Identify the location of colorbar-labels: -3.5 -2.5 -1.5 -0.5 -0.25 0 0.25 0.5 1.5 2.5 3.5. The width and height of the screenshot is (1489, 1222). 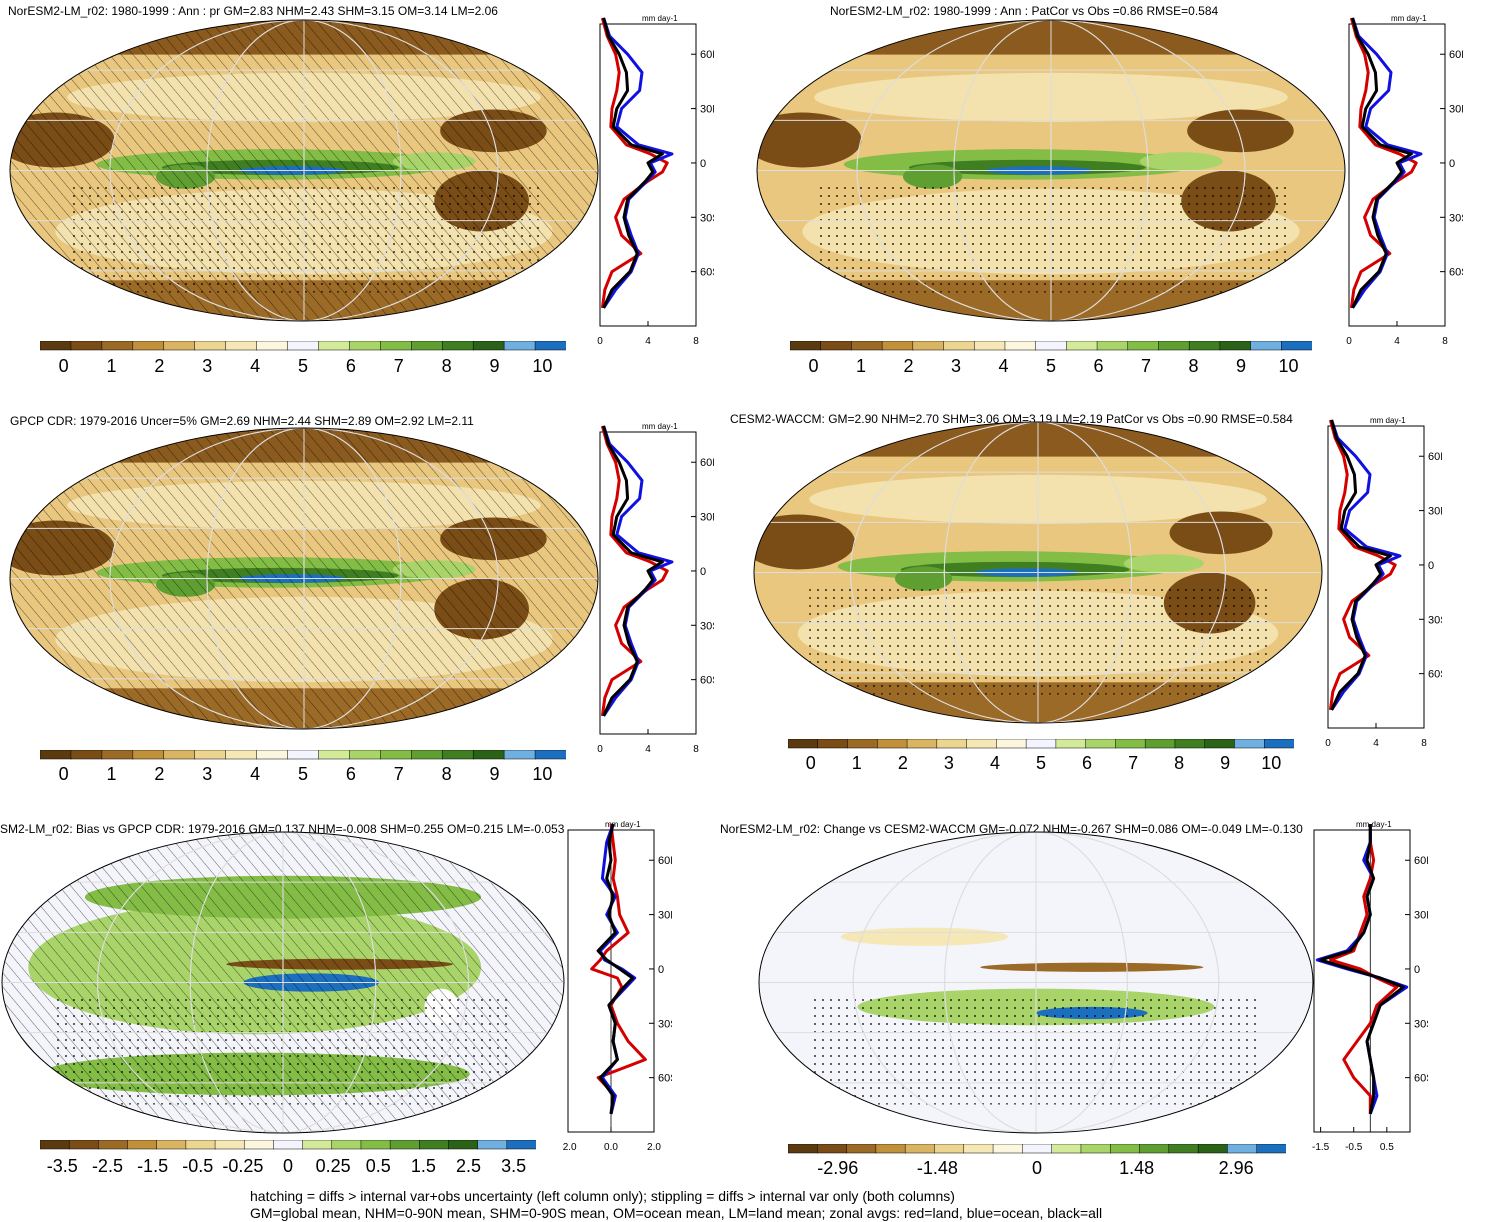
(288, 1168).